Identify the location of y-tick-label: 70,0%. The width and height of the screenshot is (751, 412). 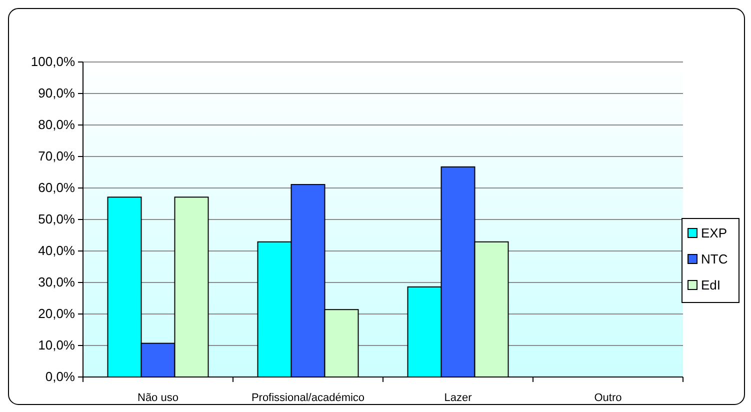
(57, 156).